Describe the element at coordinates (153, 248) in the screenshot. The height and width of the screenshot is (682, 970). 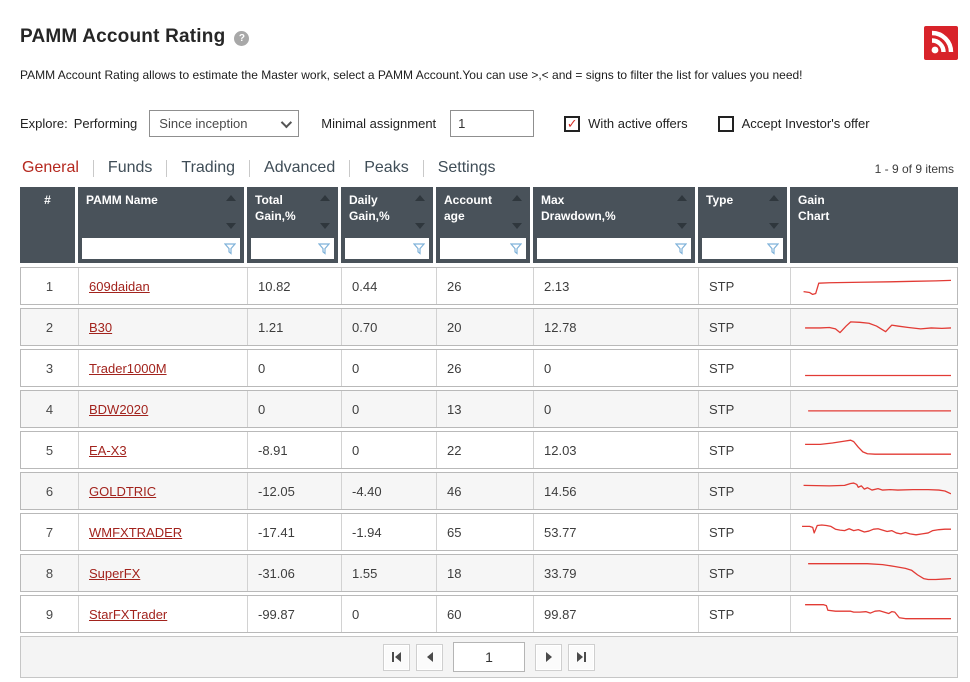
I see `filter-input-pamm-name` at that location.